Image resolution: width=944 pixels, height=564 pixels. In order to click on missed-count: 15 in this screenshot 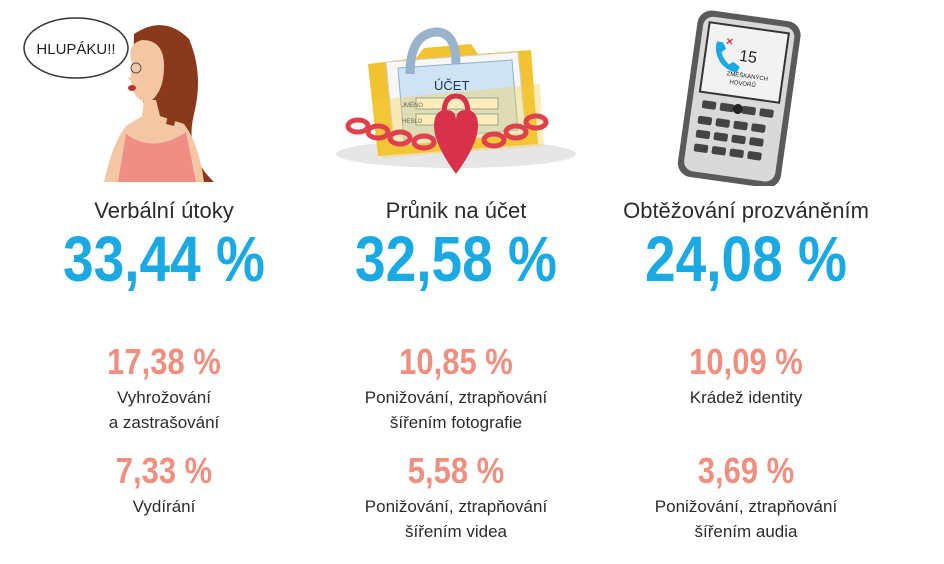, I will do `click(748, 57)`.